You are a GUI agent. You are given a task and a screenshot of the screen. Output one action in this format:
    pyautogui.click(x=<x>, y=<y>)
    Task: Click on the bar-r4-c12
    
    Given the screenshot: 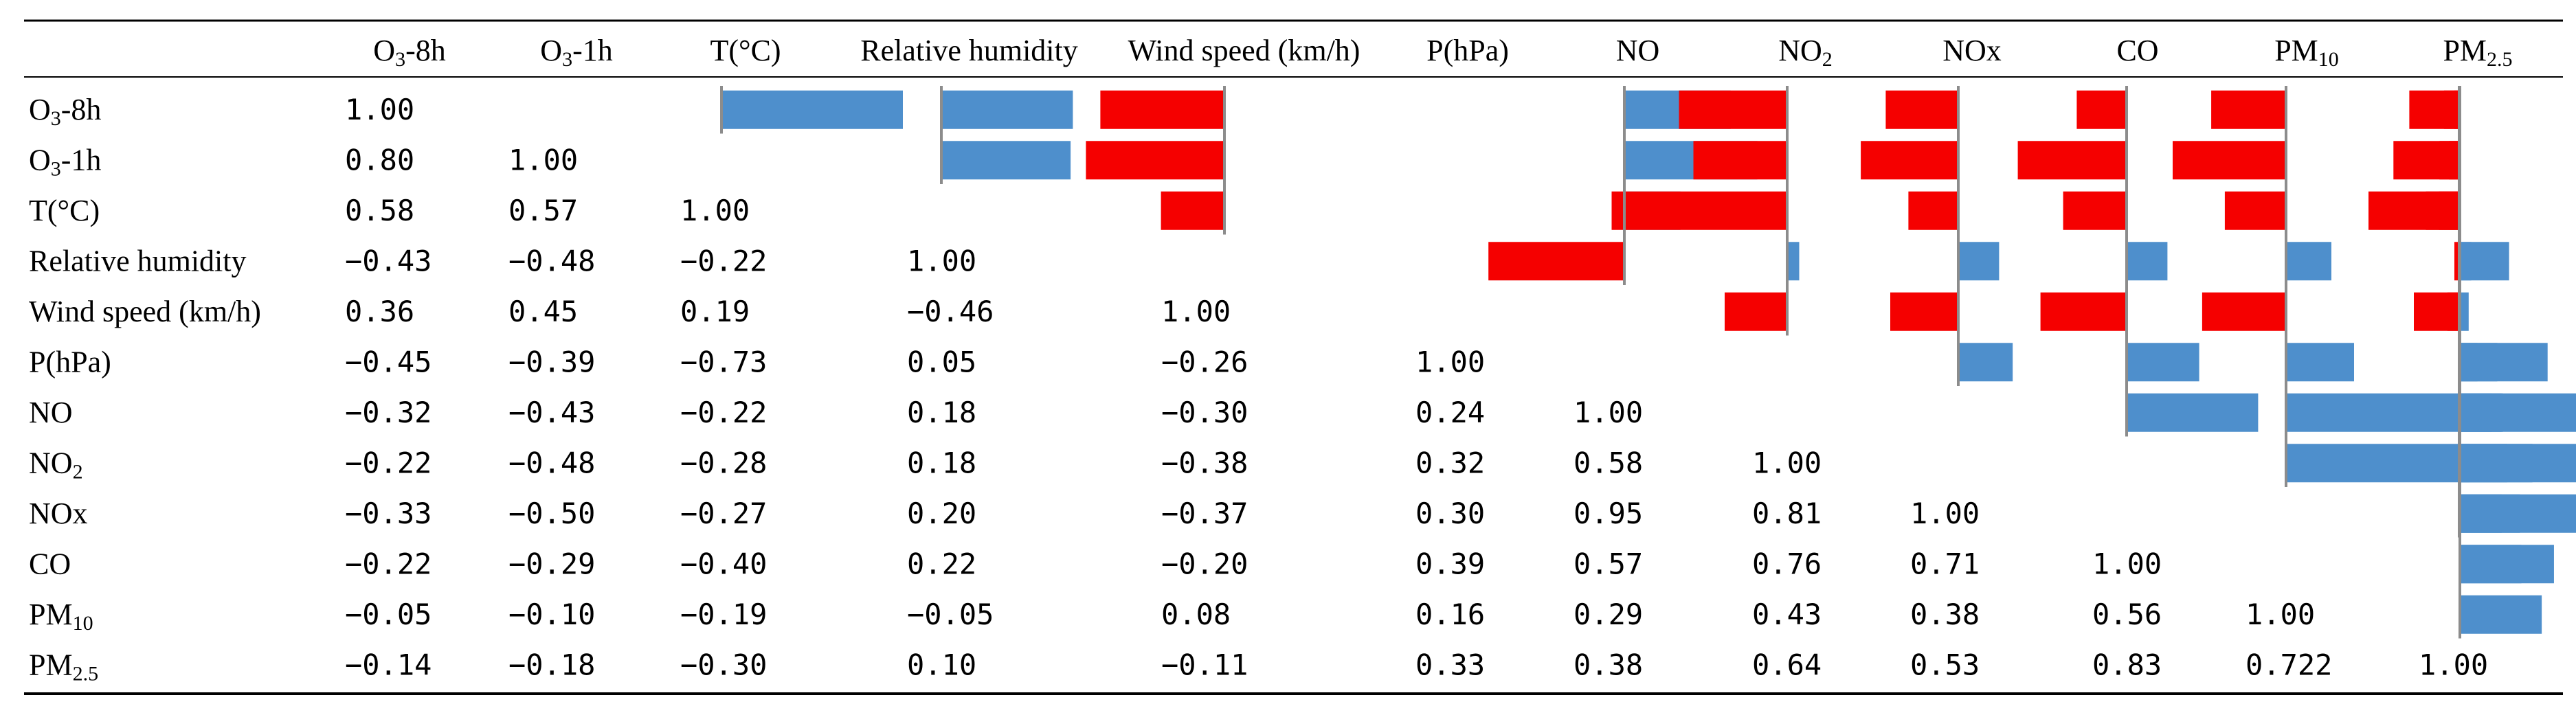 What is the action you would take?
    pyautogui.click(x=2466, y=261)
    